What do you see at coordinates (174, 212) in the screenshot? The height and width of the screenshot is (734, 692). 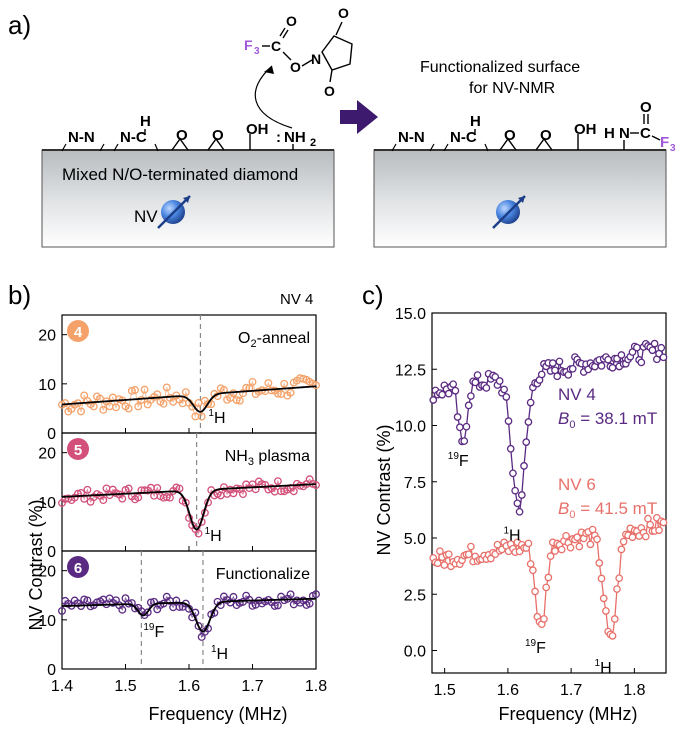 I see `spin-icon-left` at bounding box center [174, 212].